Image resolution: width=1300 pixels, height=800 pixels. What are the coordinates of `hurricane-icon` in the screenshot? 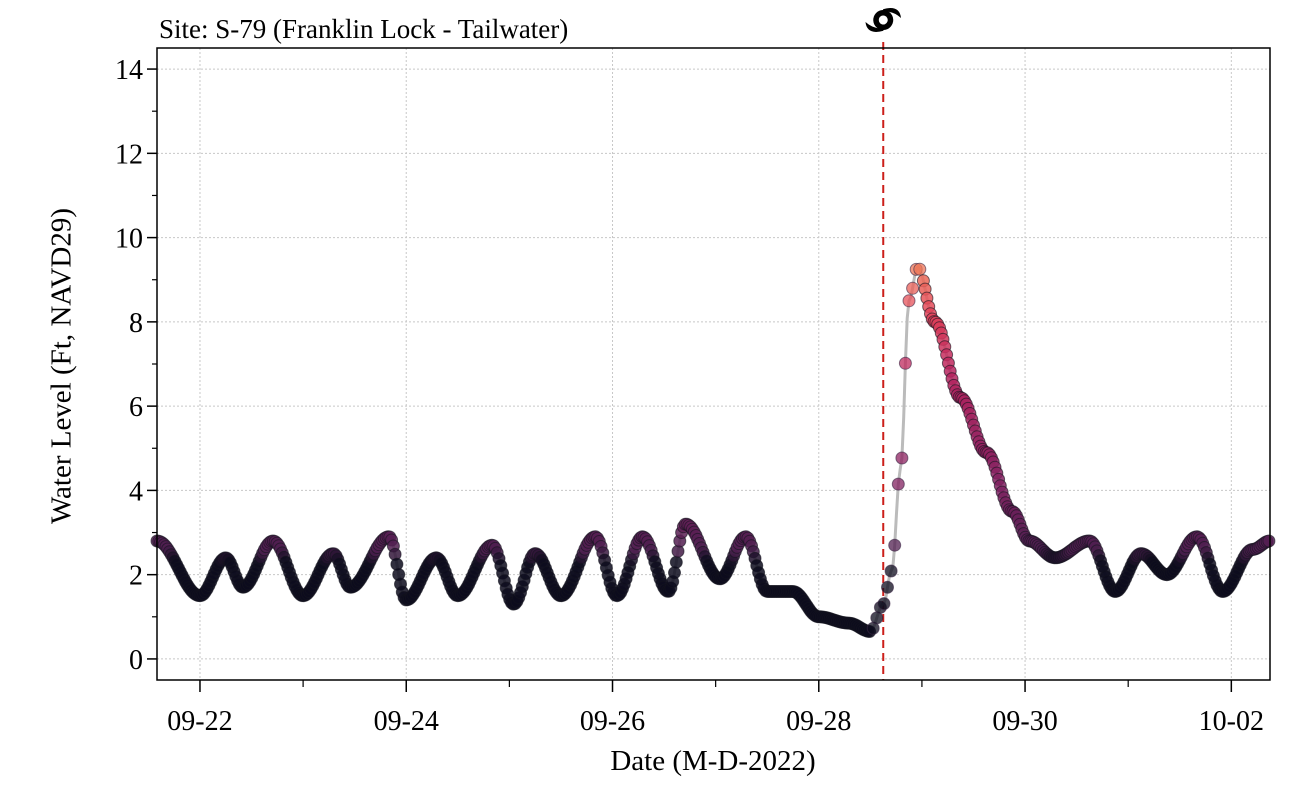 It's located at (883, 20).